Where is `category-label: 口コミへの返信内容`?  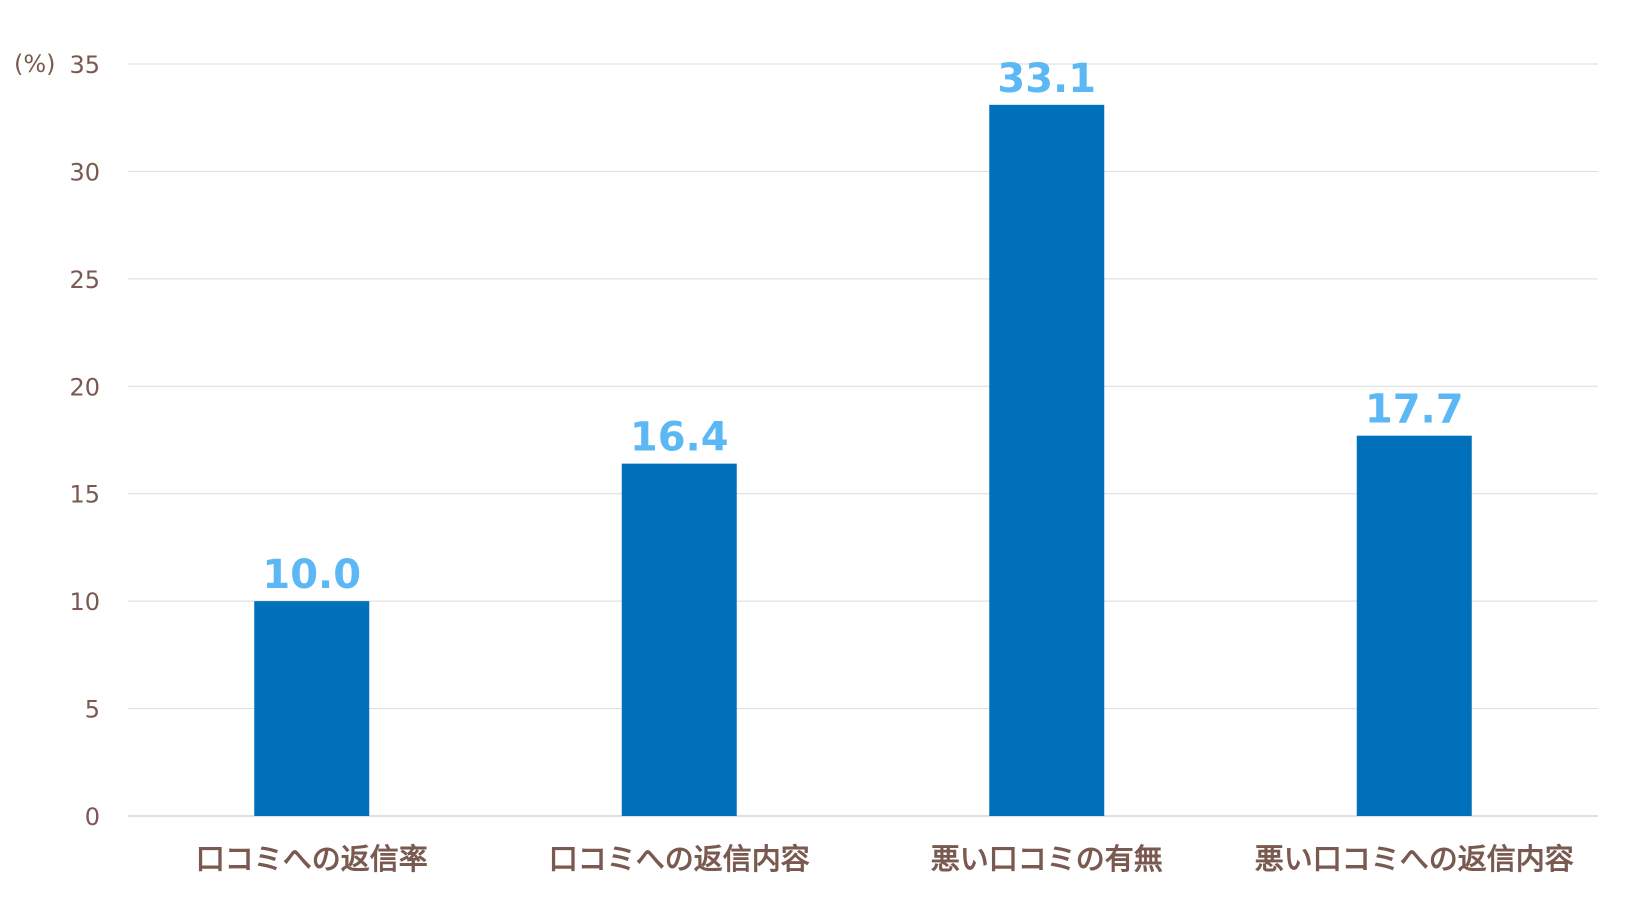 category-label: 口コミへの返信内容 is located at coordinates (679, 859).